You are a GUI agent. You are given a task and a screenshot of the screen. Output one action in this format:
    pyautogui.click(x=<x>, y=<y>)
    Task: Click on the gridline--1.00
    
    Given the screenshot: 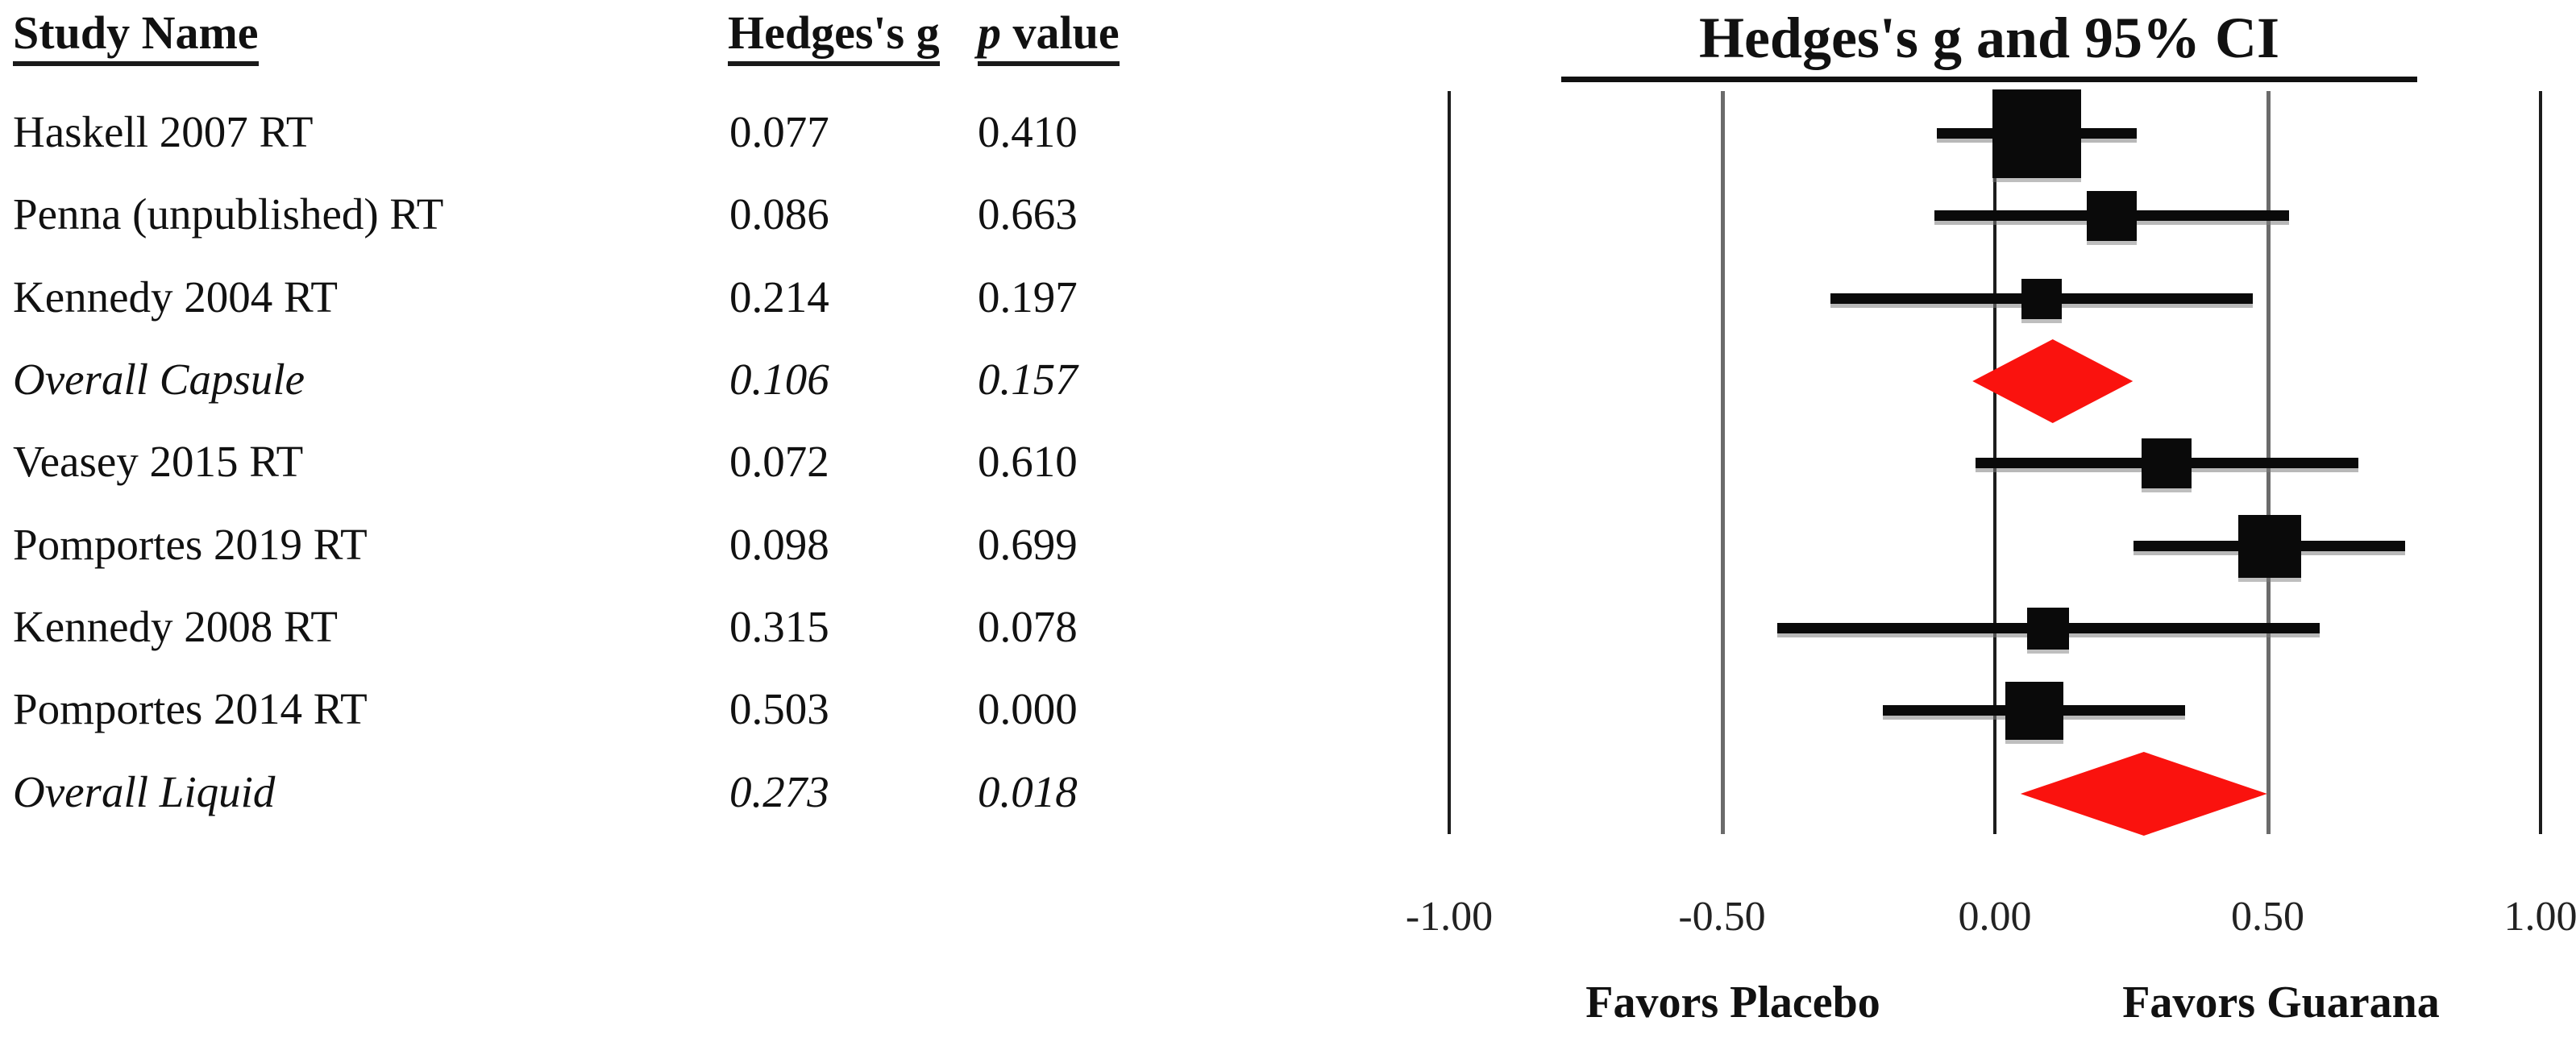 What is the action you would take?
    pyautogui.click(x=1449, y=462)
    